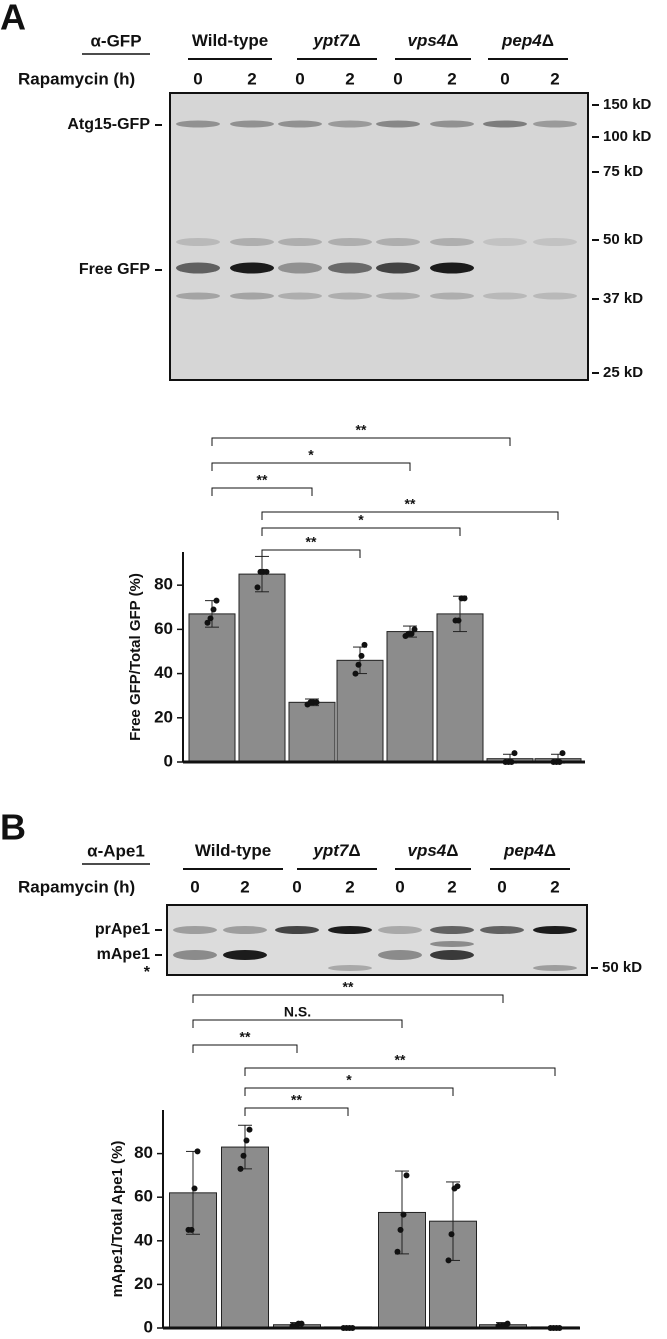 The height and width of the screenshot is (1339, 667). Describe the element at coordinates (336, 850) in the screenshot. I see `strain-label: ypt7Δ` at that location.